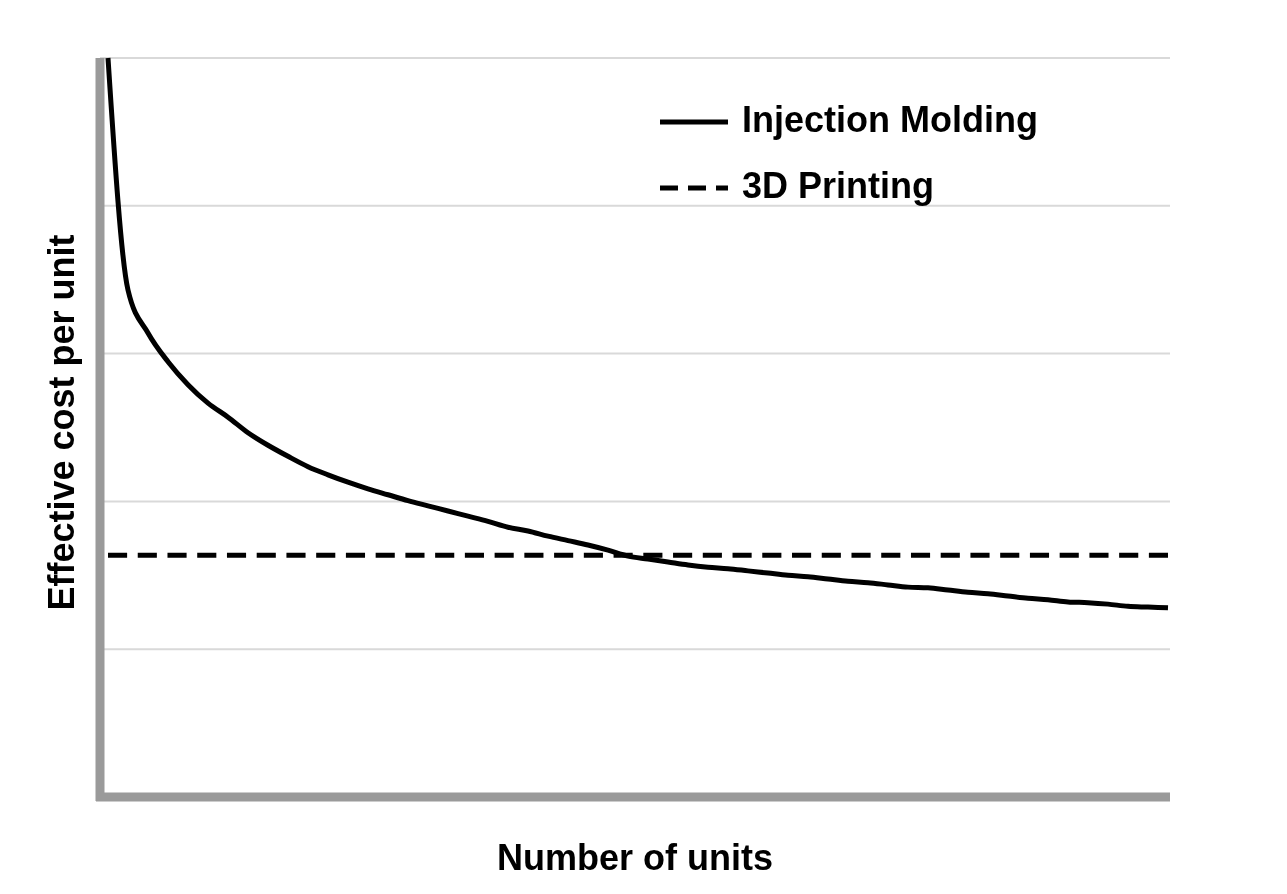  What do you see at coordinates (61, 422) in the screenshot?
I see `y-axis-title: Effective cost per unit` at bounding box center [61, 422].